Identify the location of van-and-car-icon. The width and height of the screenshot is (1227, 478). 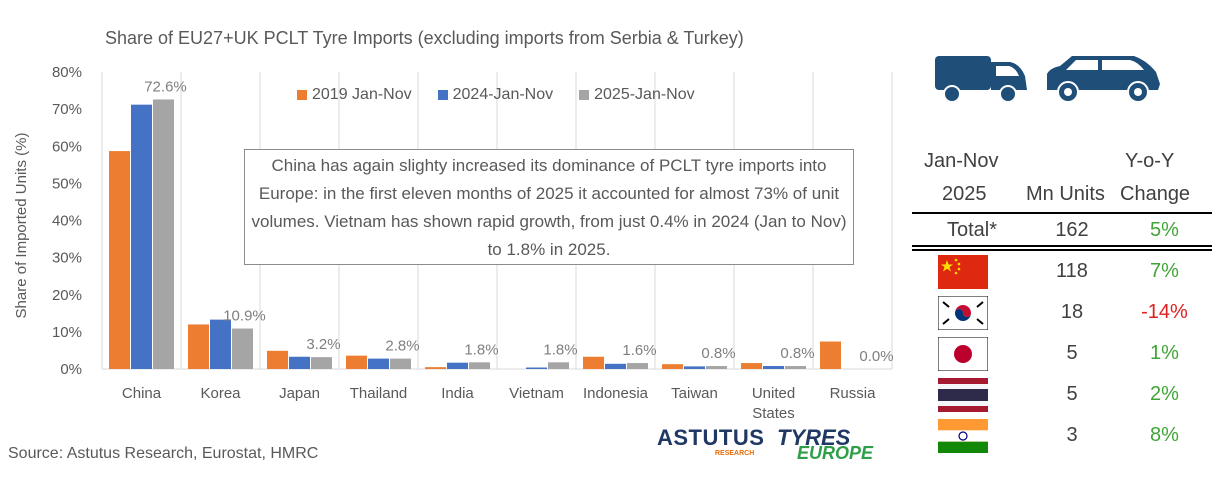
(1047, 79).